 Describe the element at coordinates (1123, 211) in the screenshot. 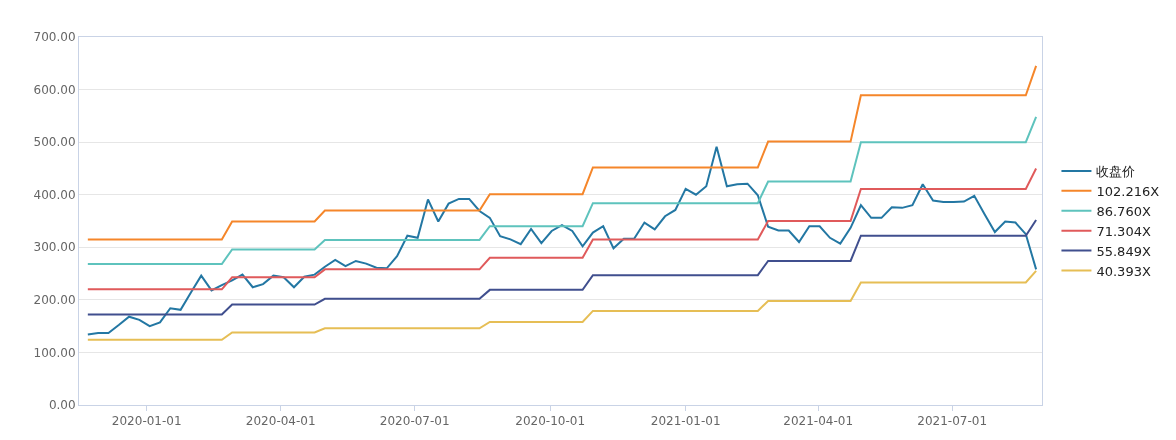

I see `legend-label: 86.760X` at that location.